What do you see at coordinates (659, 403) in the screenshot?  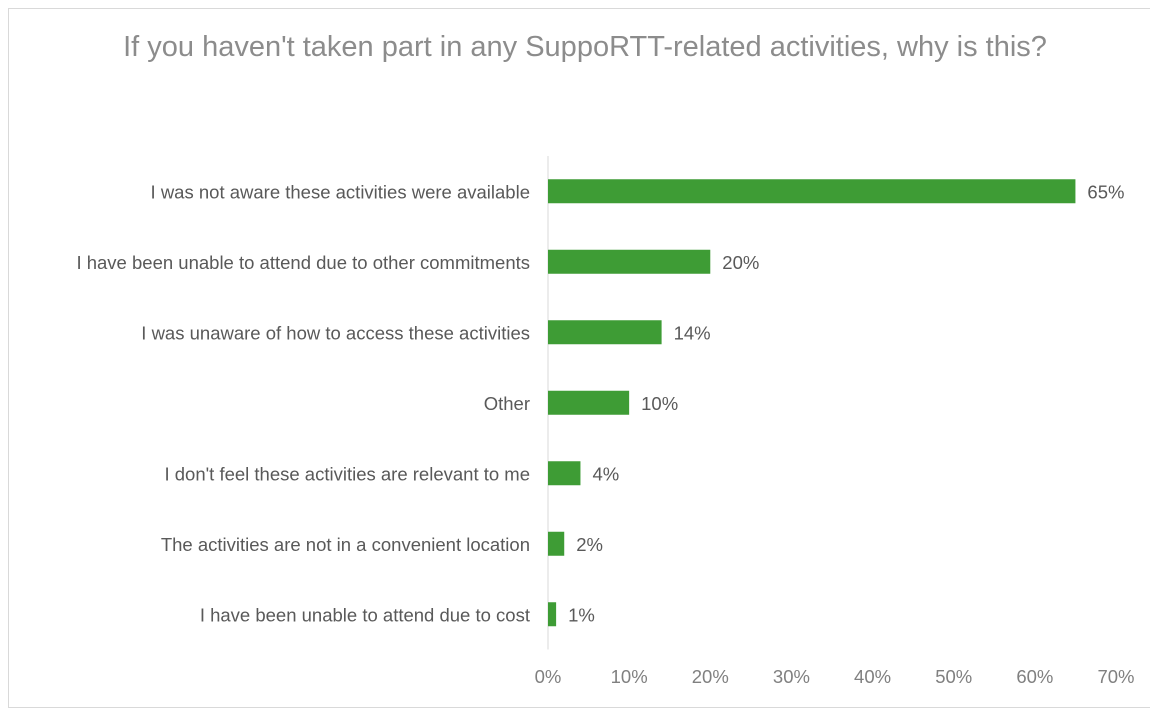 I see `data-label: 10%` at bounding box center [659, 403].